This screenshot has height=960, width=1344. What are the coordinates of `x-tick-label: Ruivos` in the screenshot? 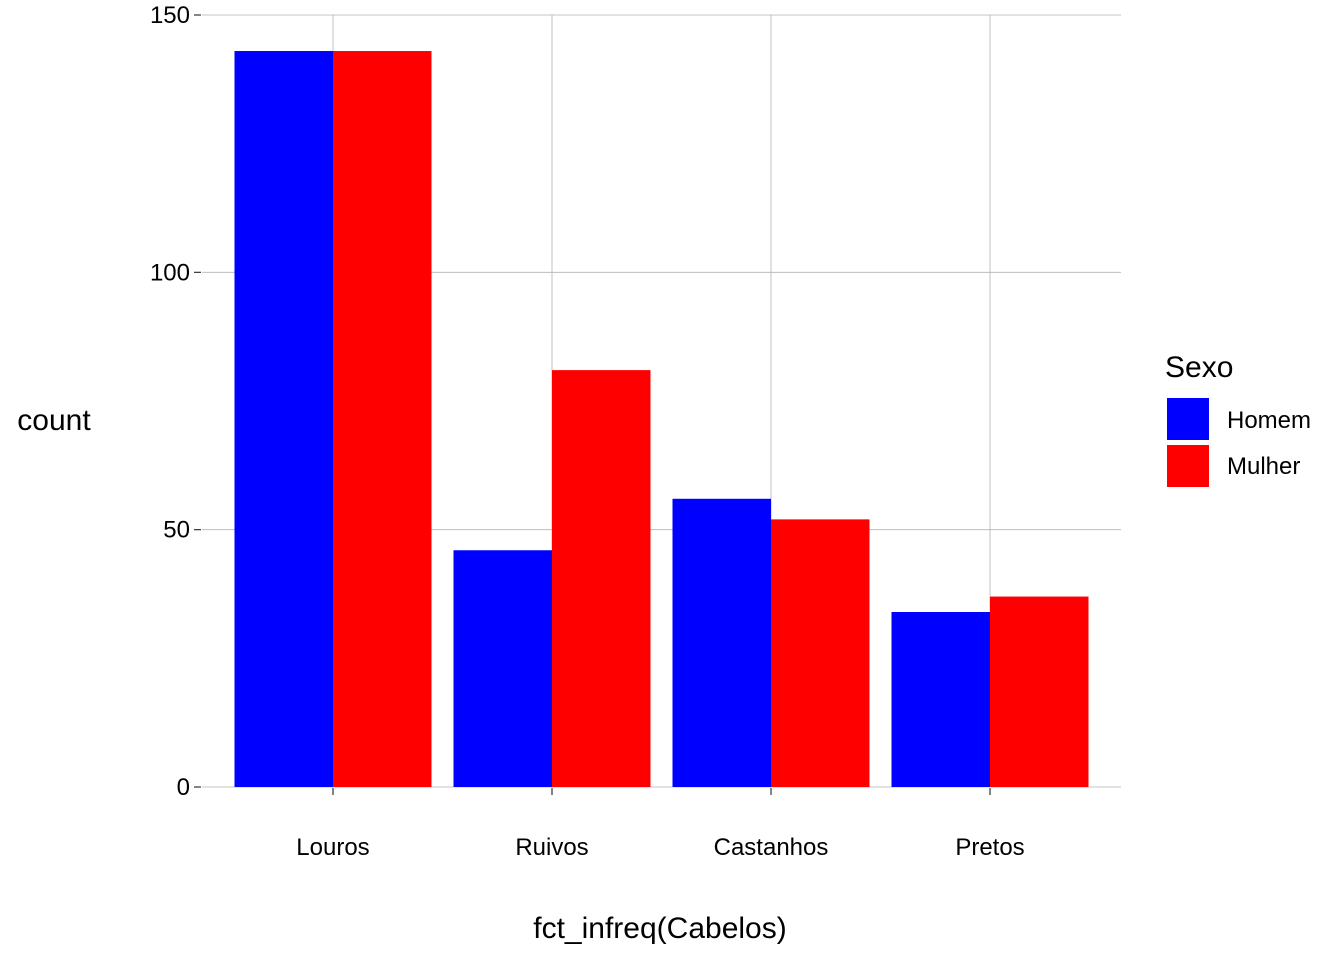 It's located at (551, 847).